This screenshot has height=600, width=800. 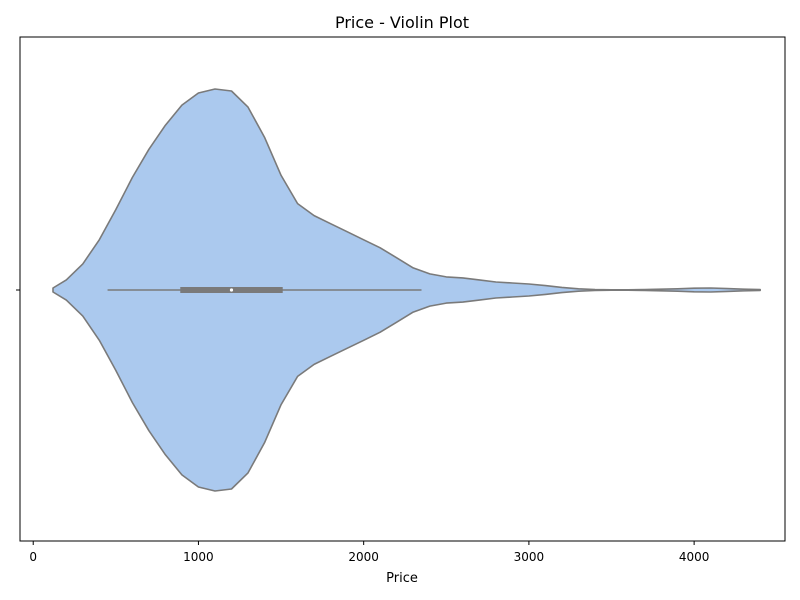 I want to click on quartile-layer, so click(x=264, y=290).